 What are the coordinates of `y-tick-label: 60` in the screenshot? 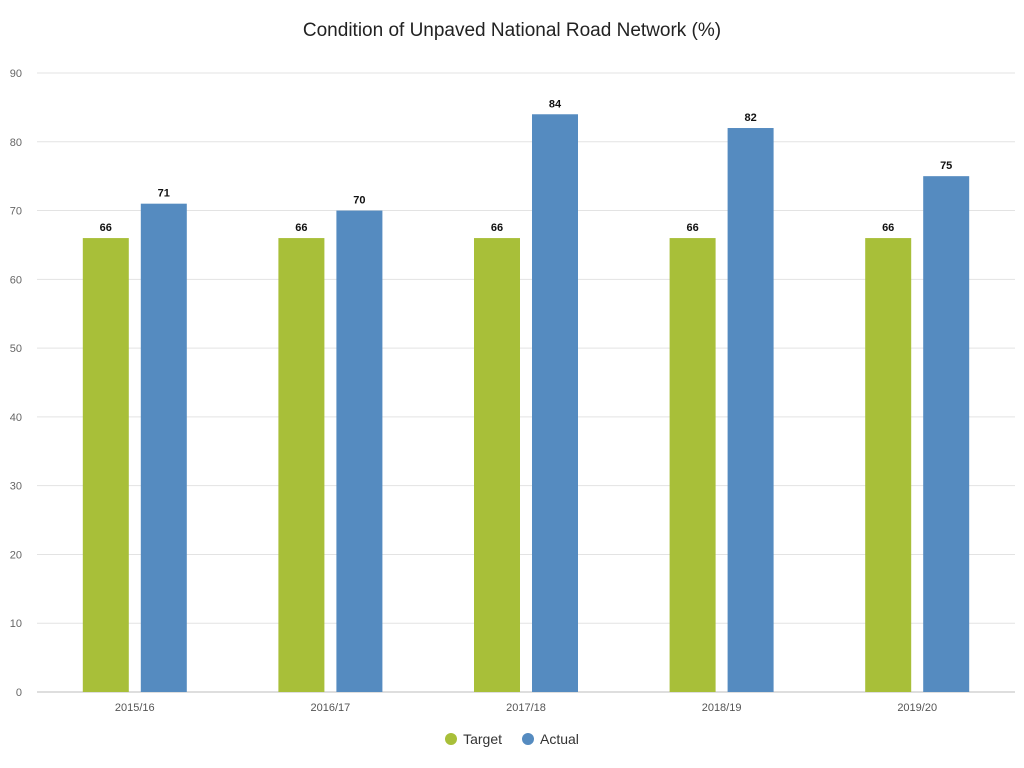 It's located at (16, 280).